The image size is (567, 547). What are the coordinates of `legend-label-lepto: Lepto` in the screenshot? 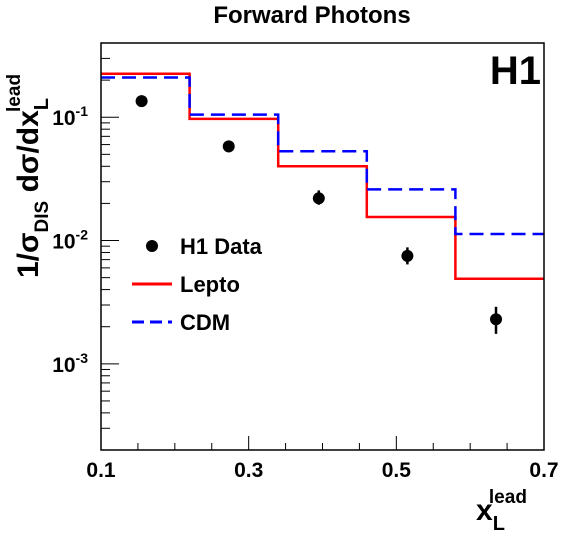 It's located at (210, 284).